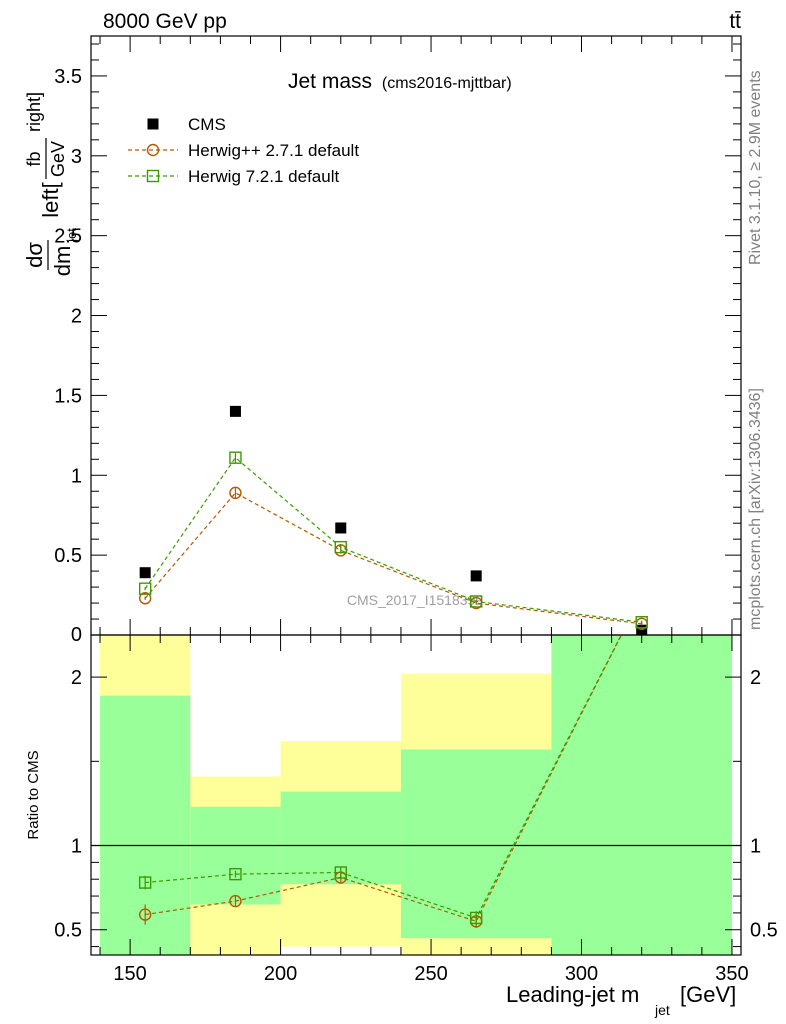 This screenshot has width=786, height=1024. Describe the element at coordinates (68, 77) in the screenshot. I see `y-tick-label-main: 3.5` at that location.